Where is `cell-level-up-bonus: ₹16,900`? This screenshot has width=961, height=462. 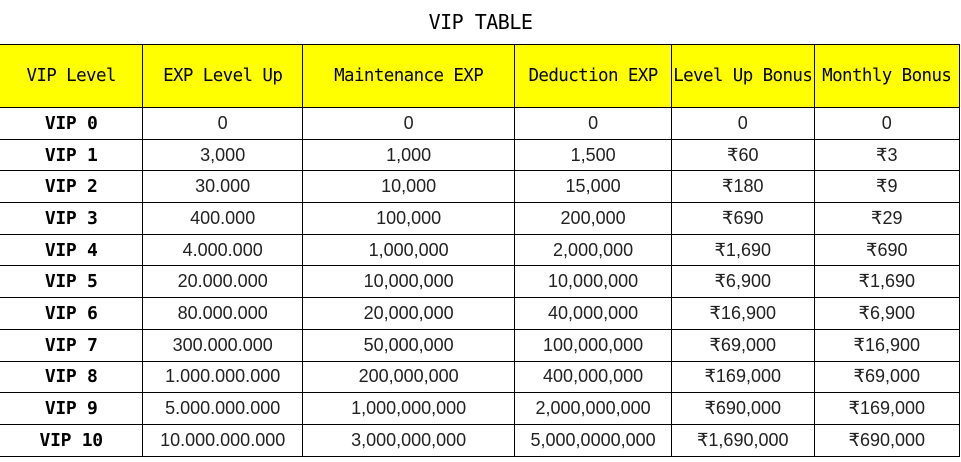 cell-level-up-bonus: ₹16,900 is located at coordinates (742, 313).